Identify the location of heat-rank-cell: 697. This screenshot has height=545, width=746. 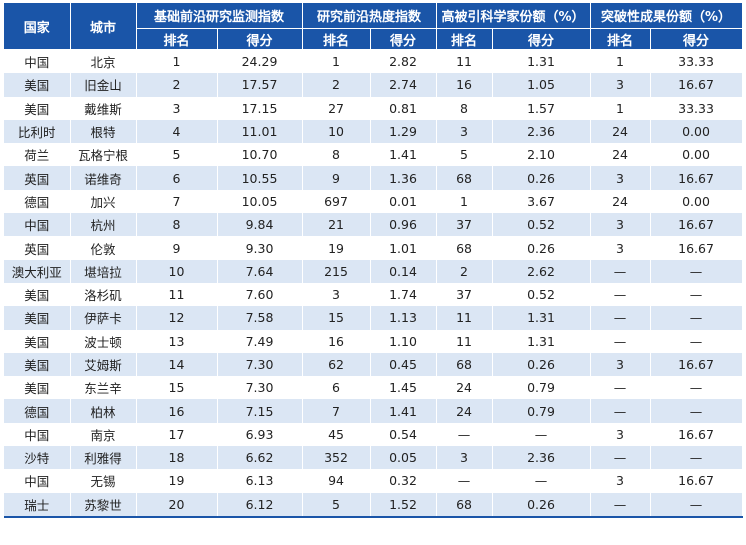
(336, 201).